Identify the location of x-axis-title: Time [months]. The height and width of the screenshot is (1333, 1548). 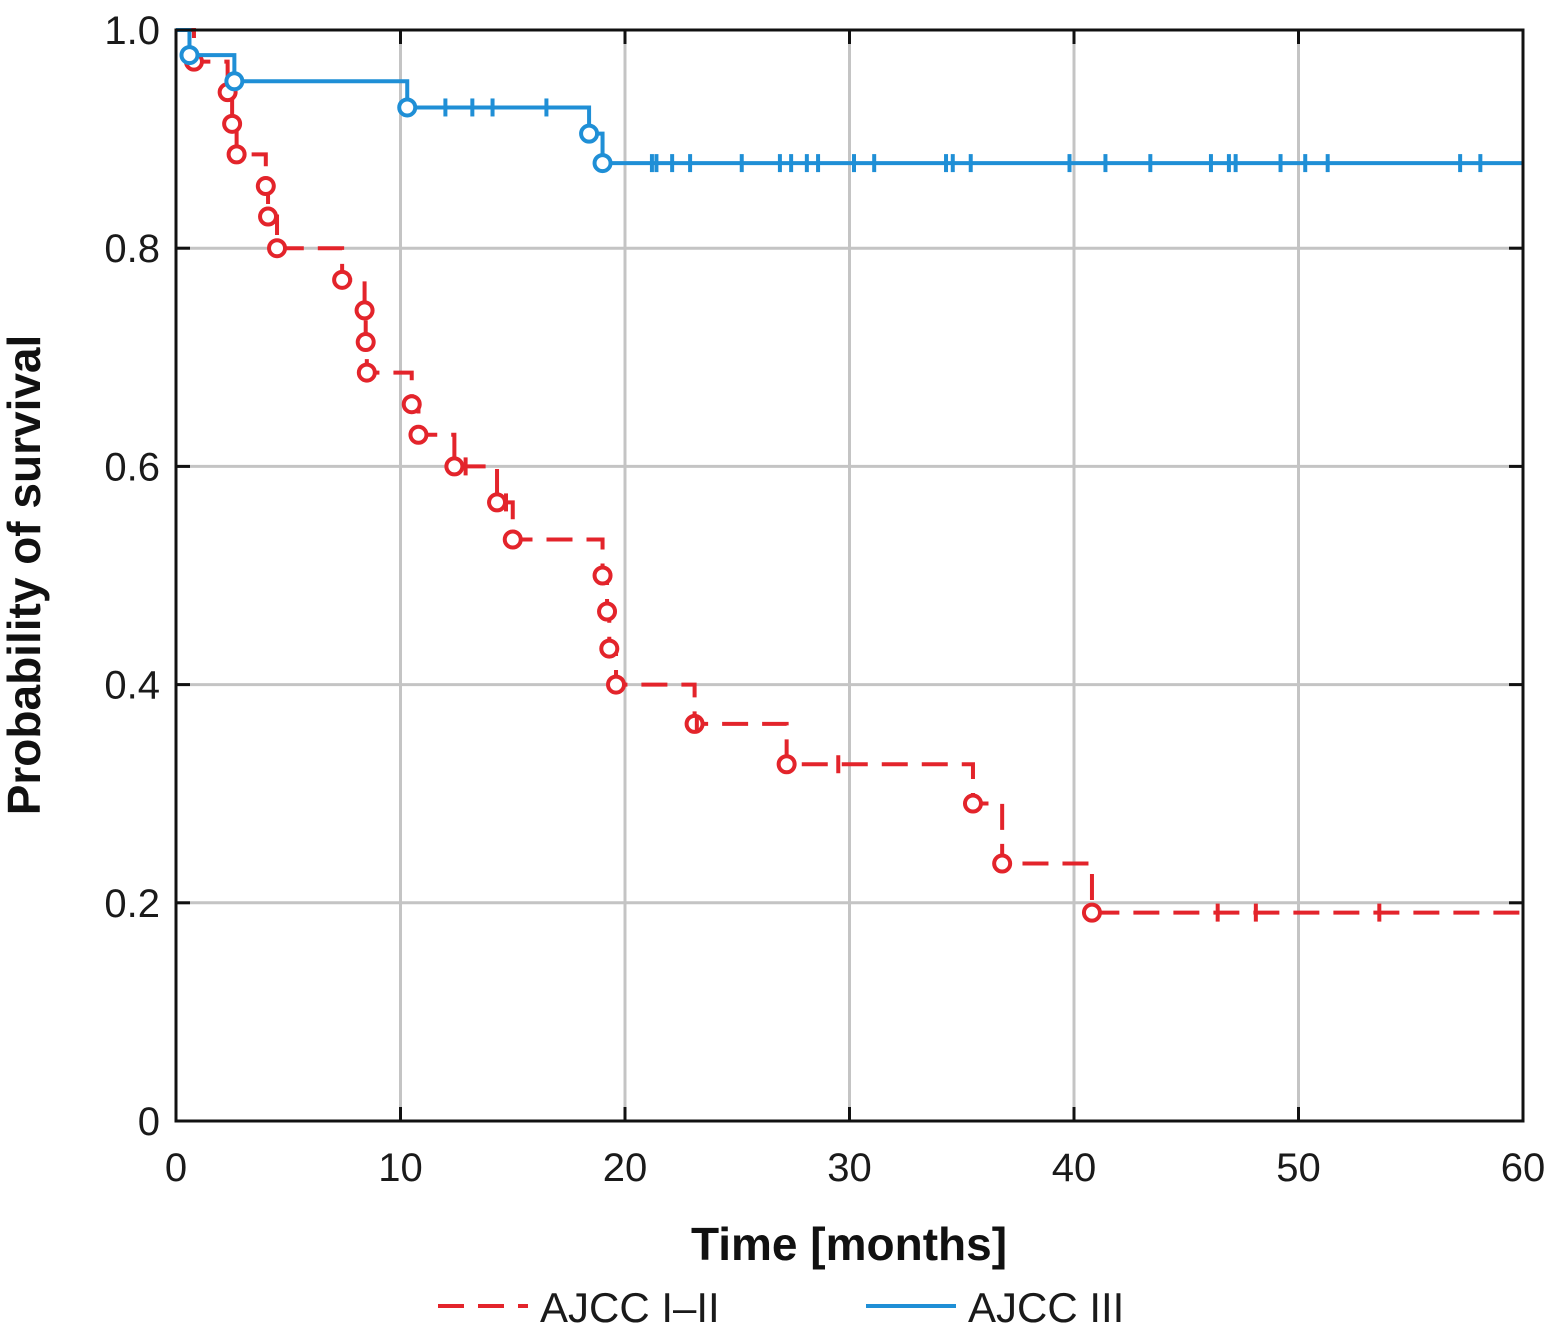
(849, 1244).